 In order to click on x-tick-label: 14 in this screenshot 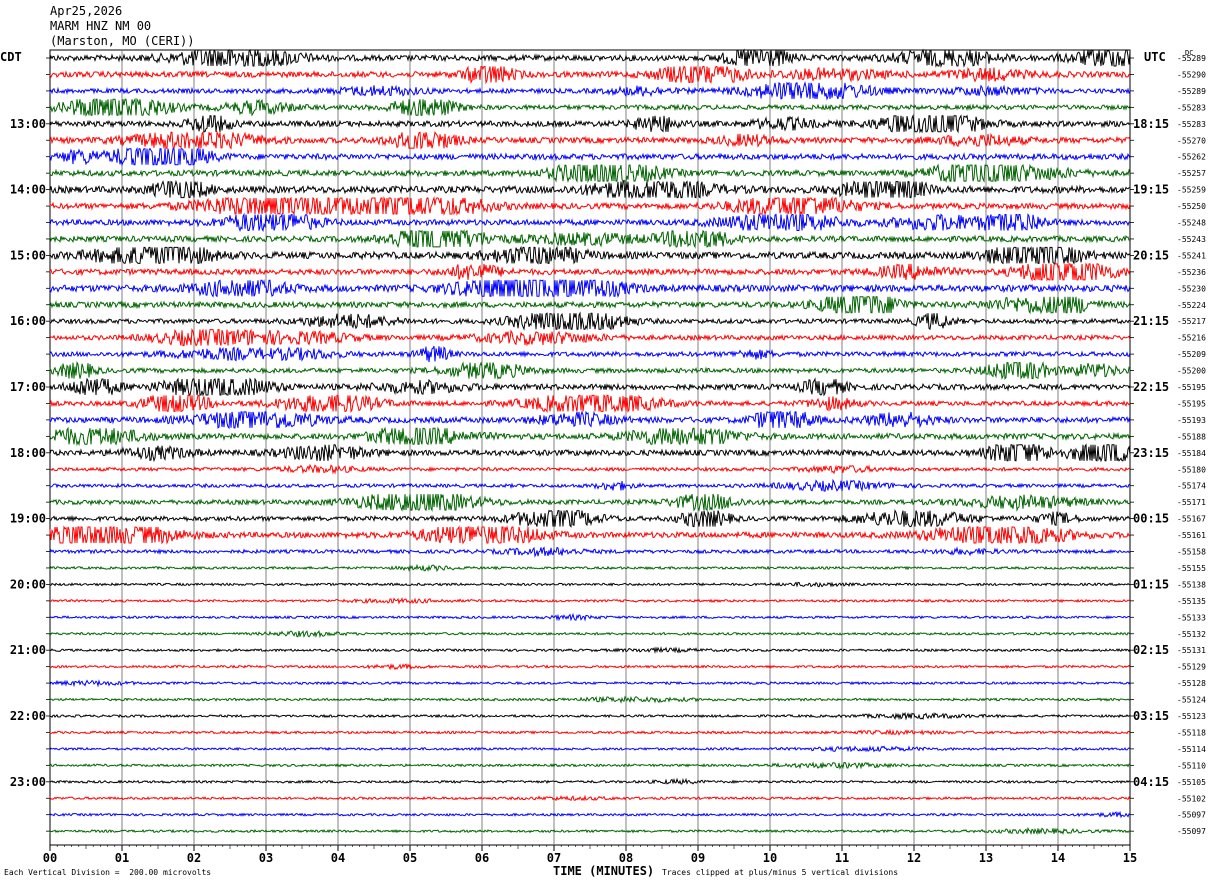, I will do `click(1058, 858)`.